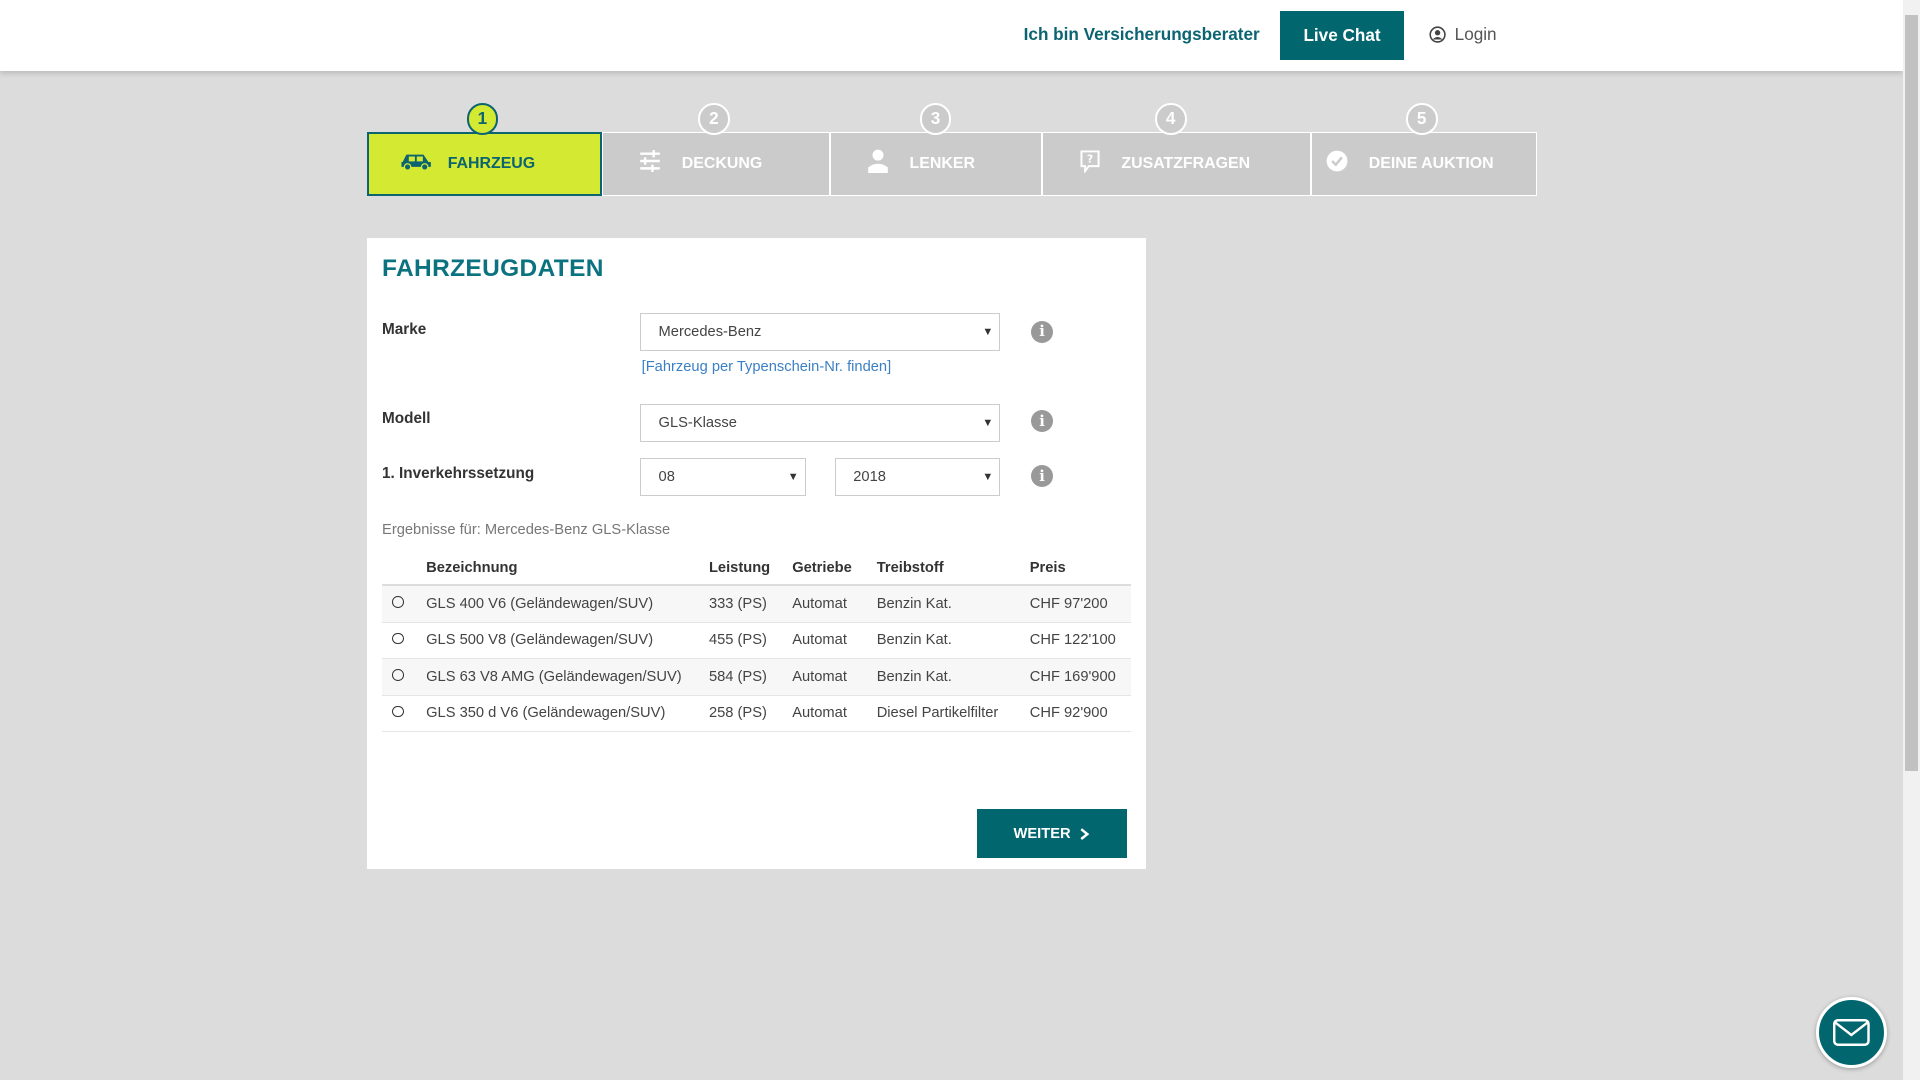 The image size is (1920, 1080). Describe the element at coordinates (666, 476) in the screenshot. I see `month-value: 08` at that location.